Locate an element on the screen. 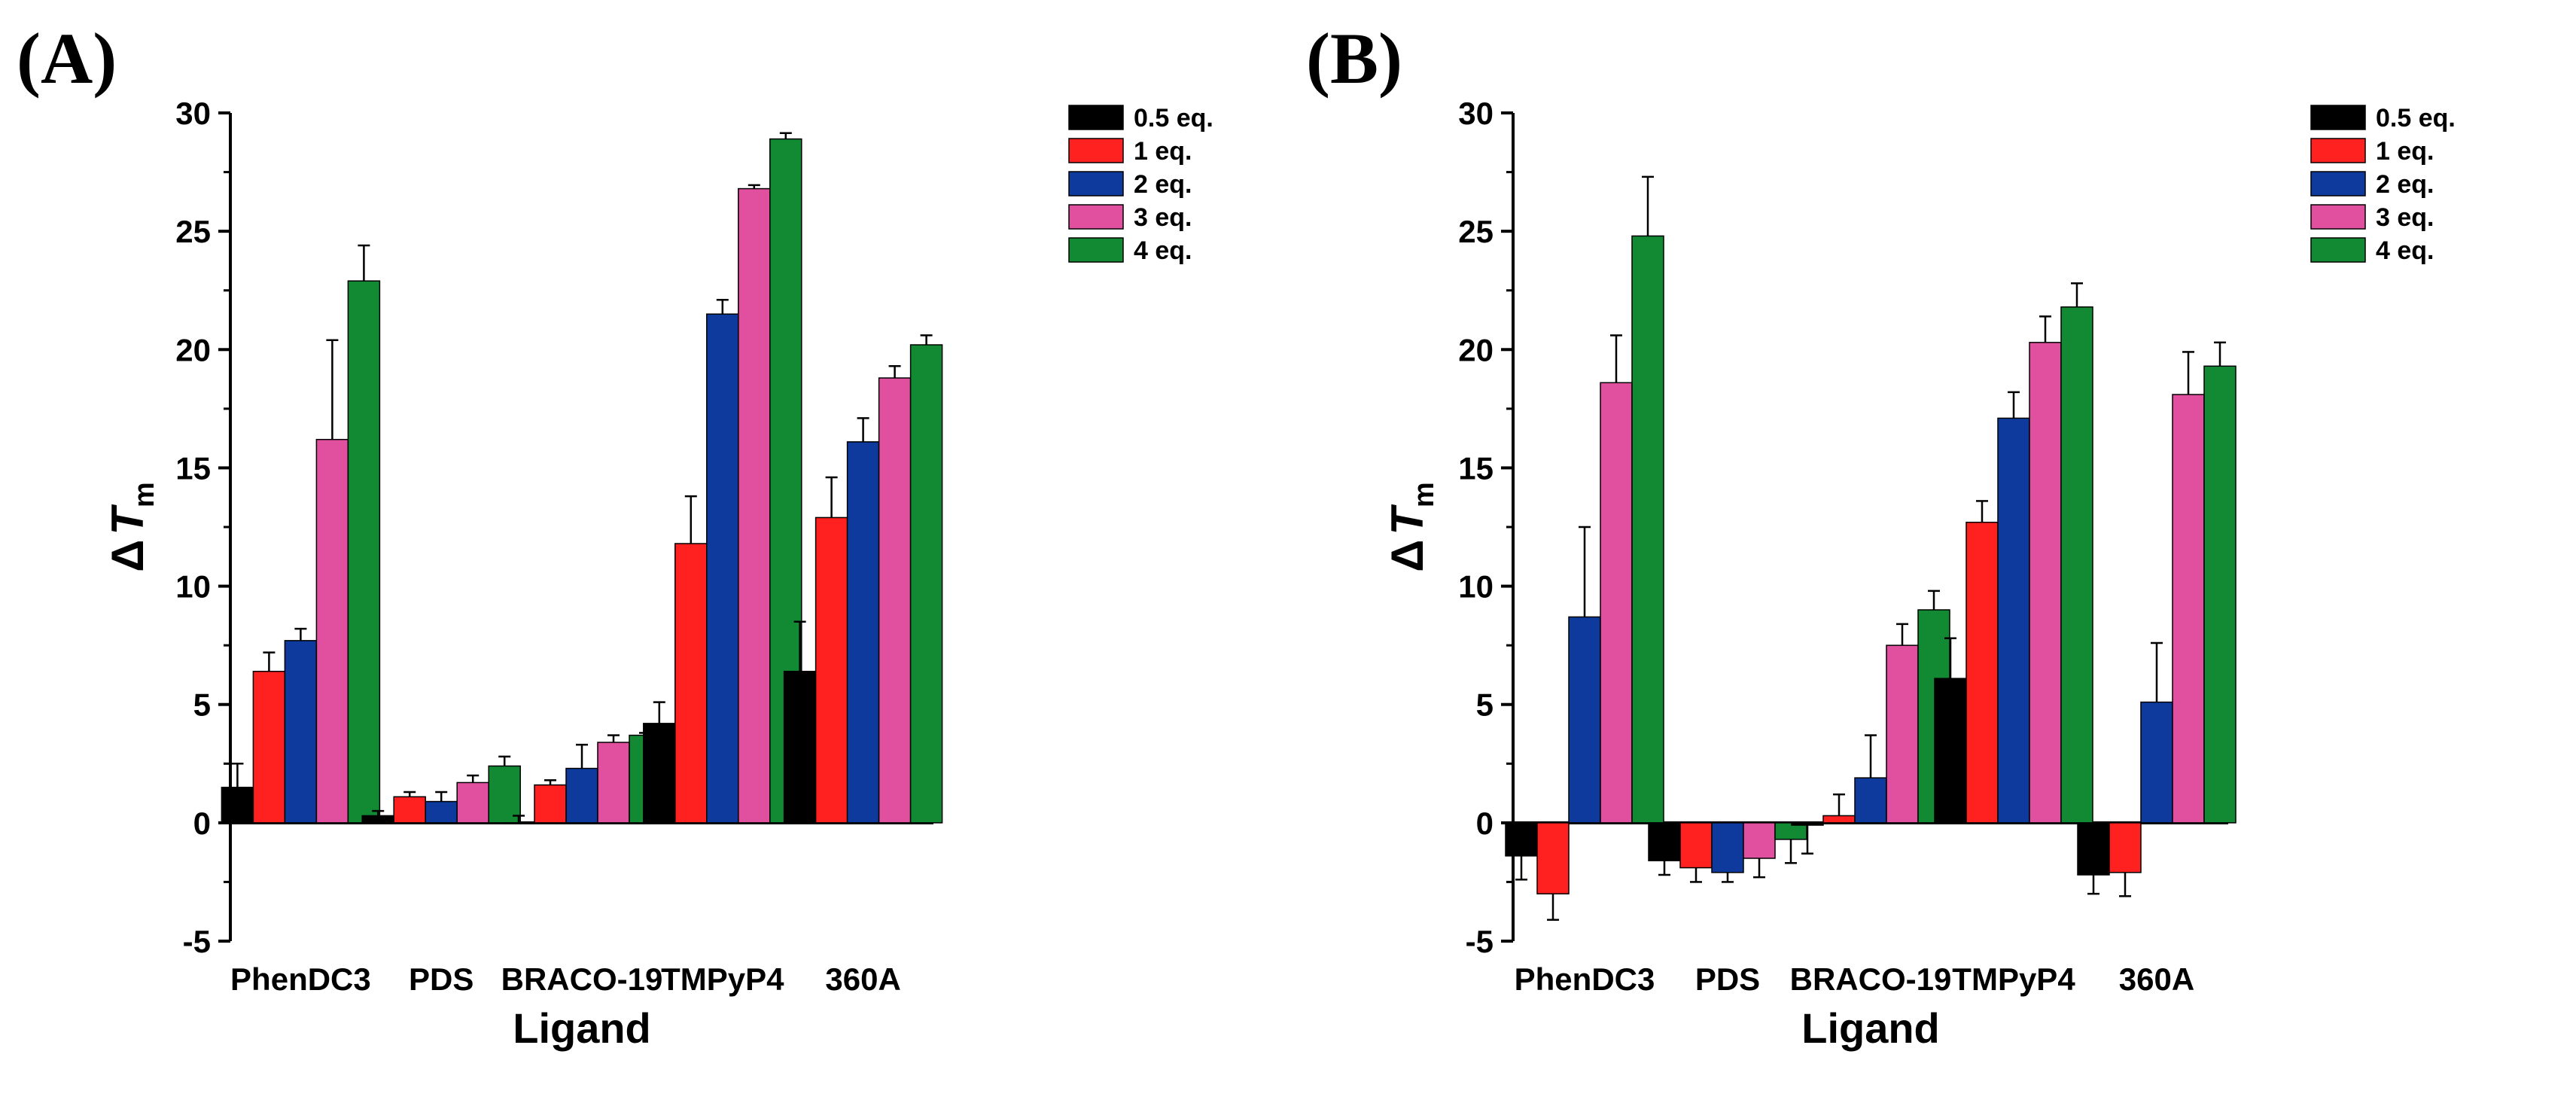 The image size is (2576, 1106). panel-label: (A) is located at coordinates (67, 58).